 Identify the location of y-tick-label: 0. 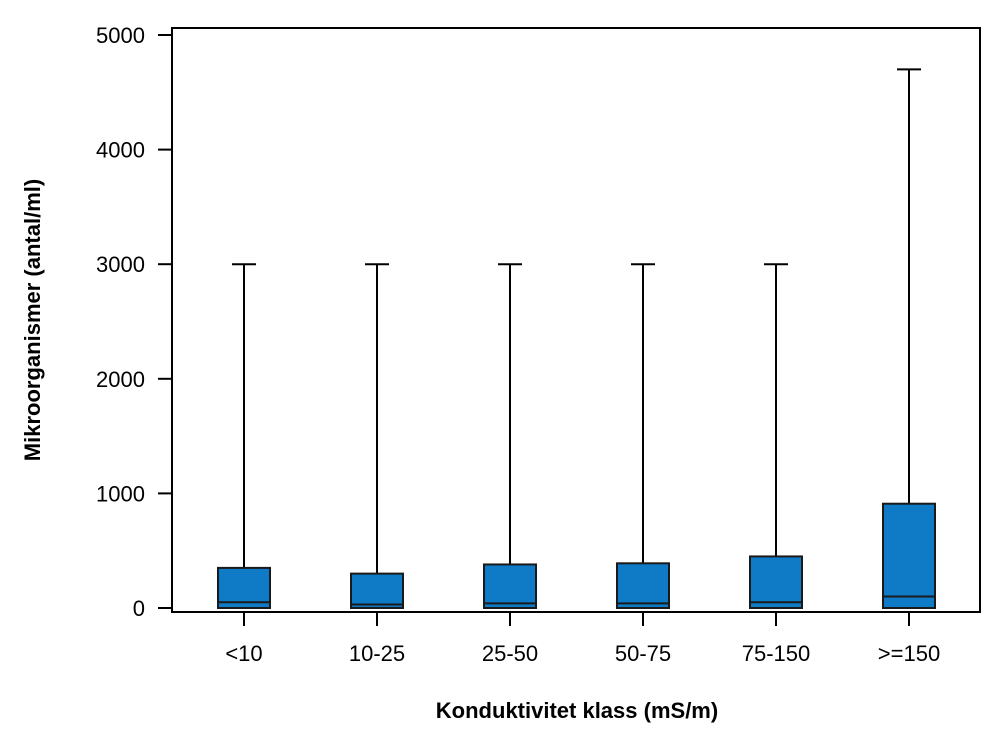
(139, 608).